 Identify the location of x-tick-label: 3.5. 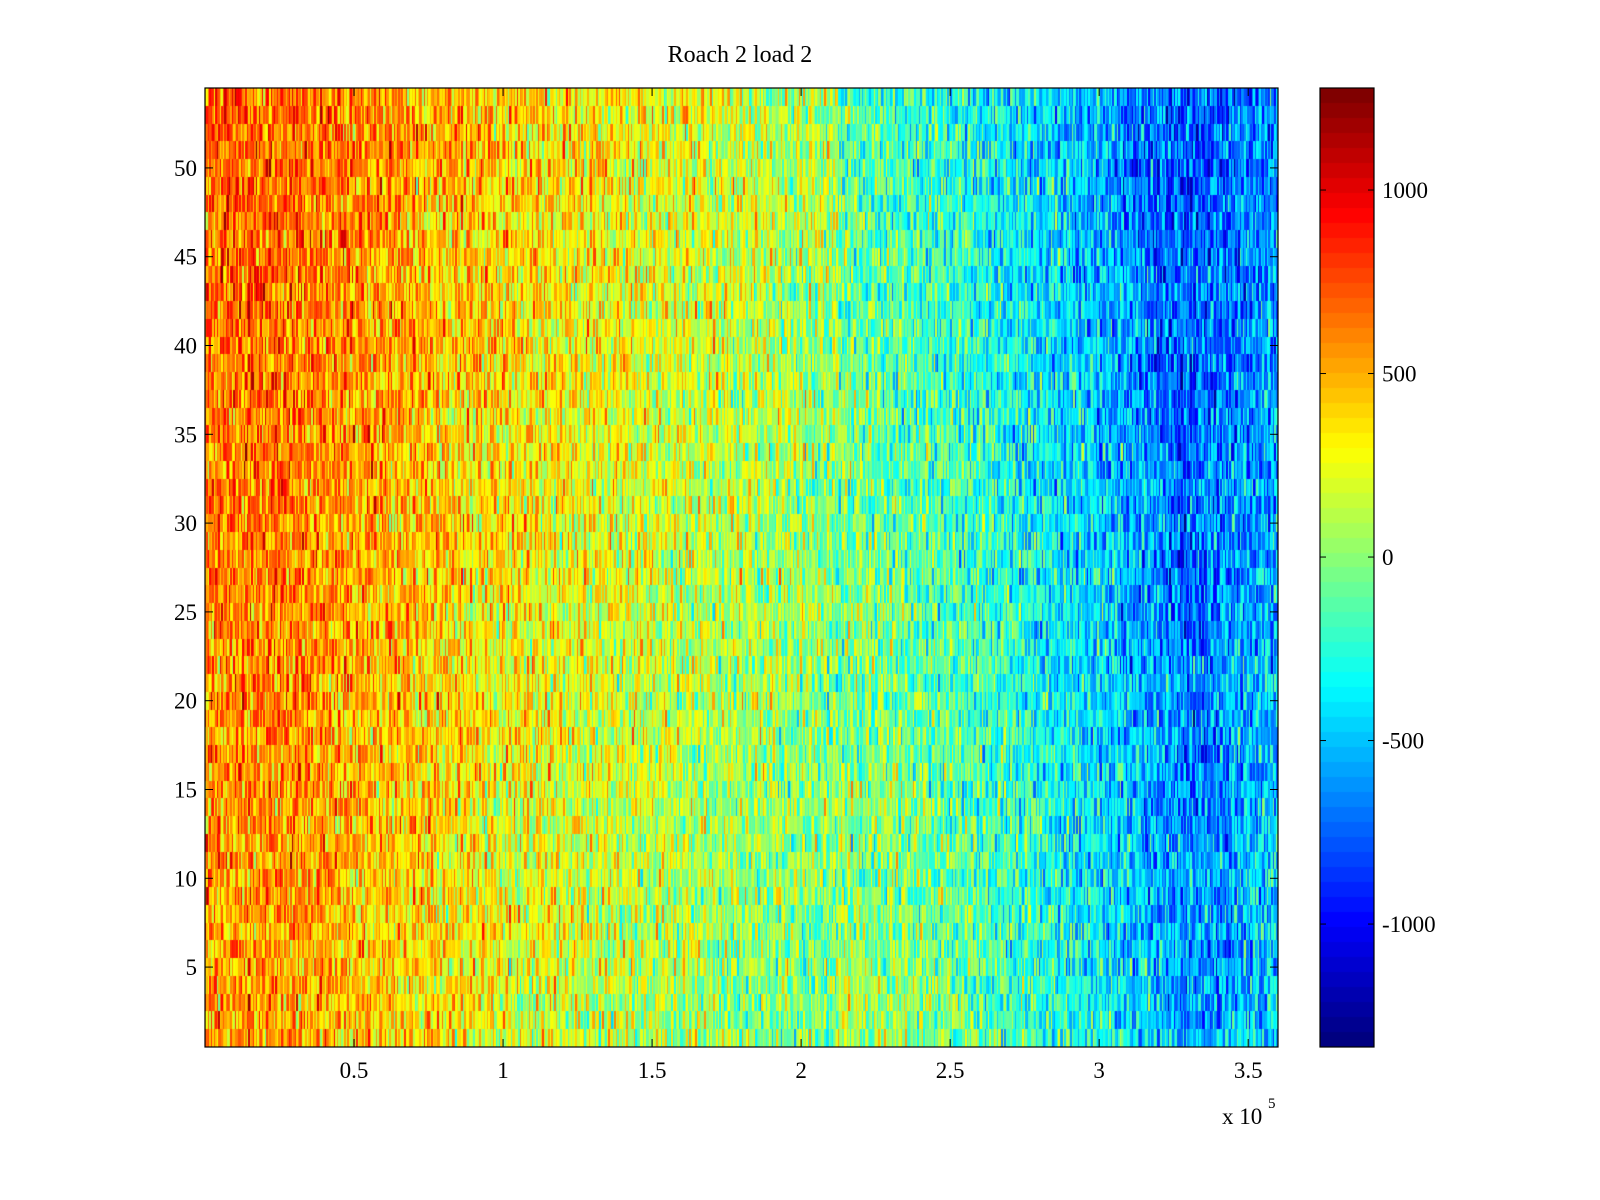
(1248, 1070).